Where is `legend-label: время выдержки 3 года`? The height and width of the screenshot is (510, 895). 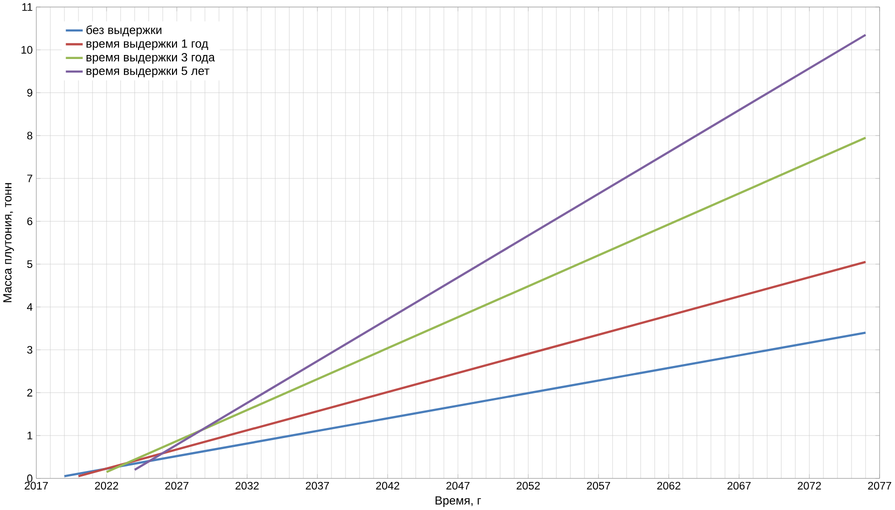 legend-label: время выдержки 3 года is located at coordinates (150, 58).